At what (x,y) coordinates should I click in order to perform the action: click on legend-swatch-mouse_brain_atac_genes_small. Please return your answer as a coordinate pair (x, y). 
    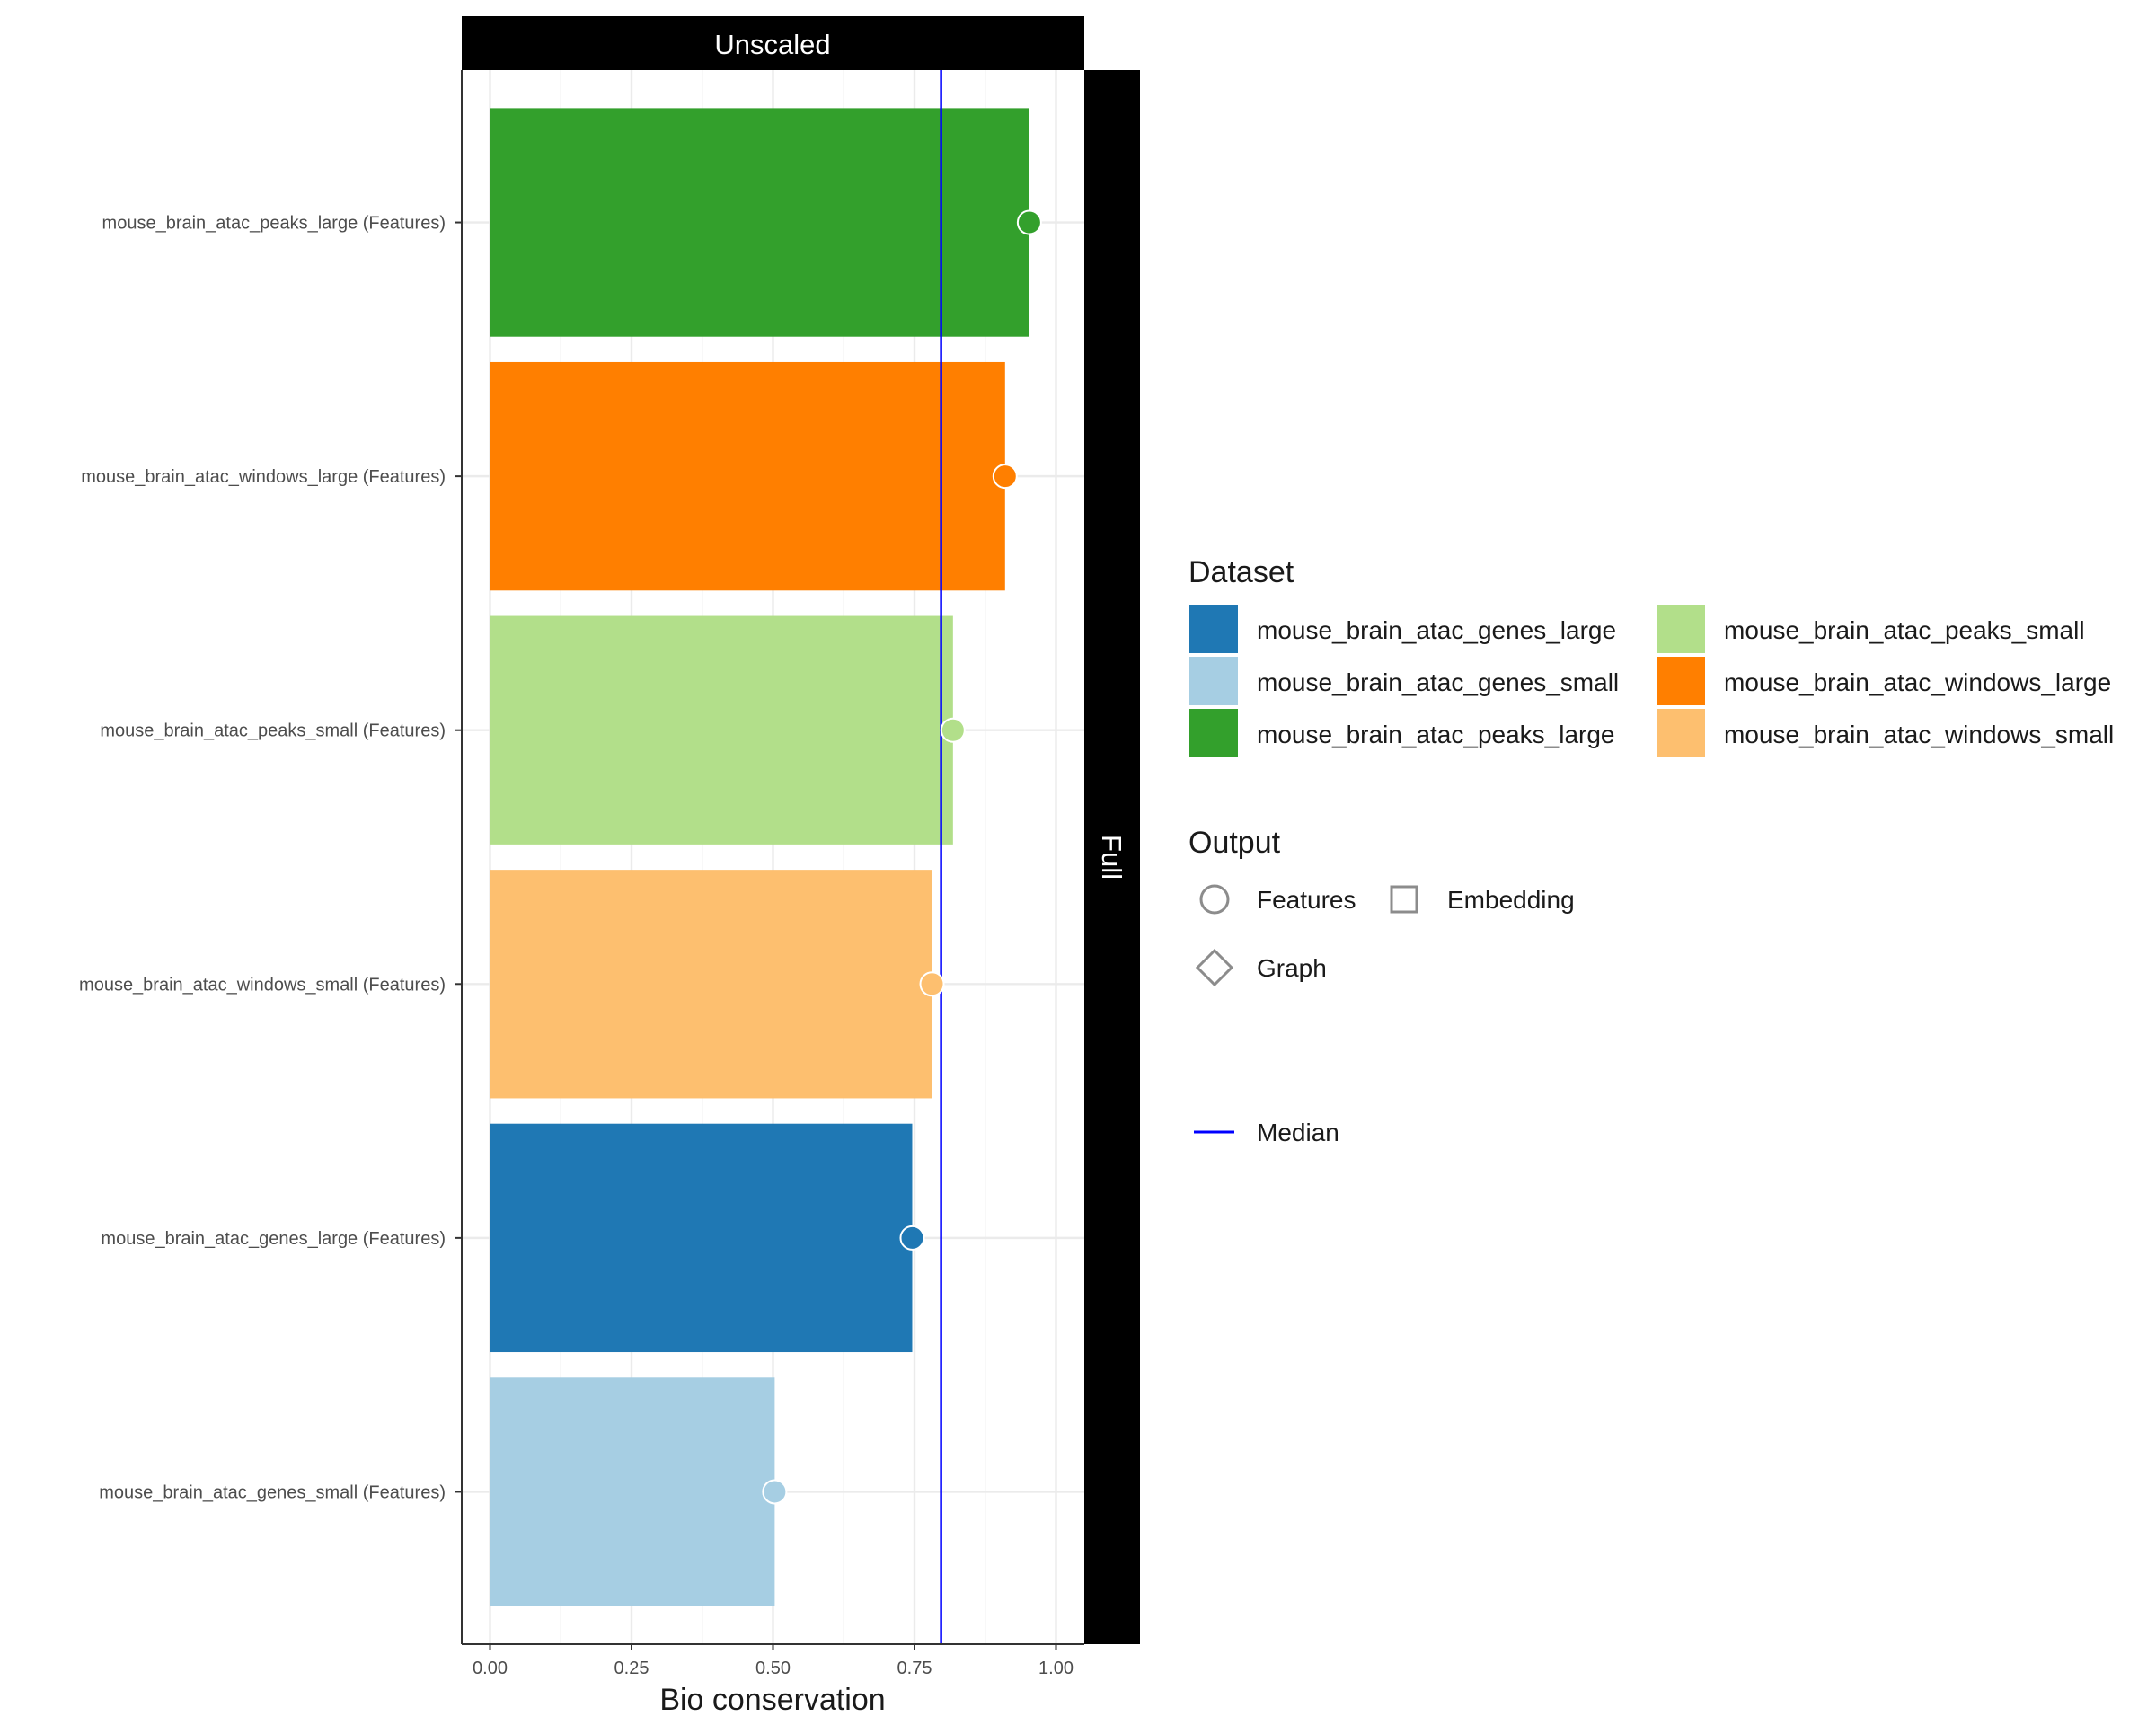
    Looking at the image, I should click on (1214, 681).